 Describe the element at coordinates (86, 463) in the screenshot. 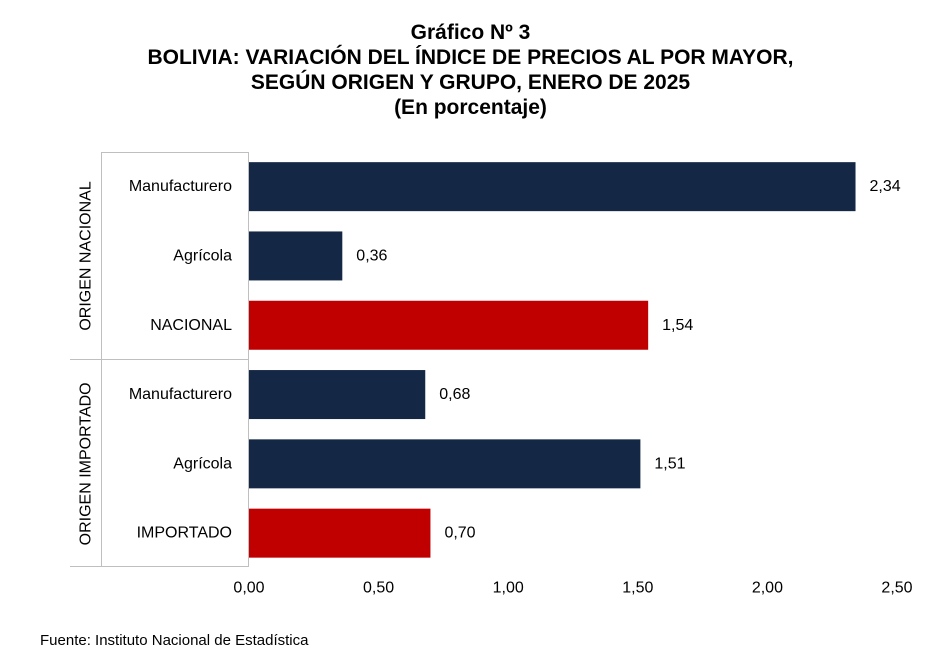

I see `group-label-importado: ORIGEN IMPORTADO` at that location.